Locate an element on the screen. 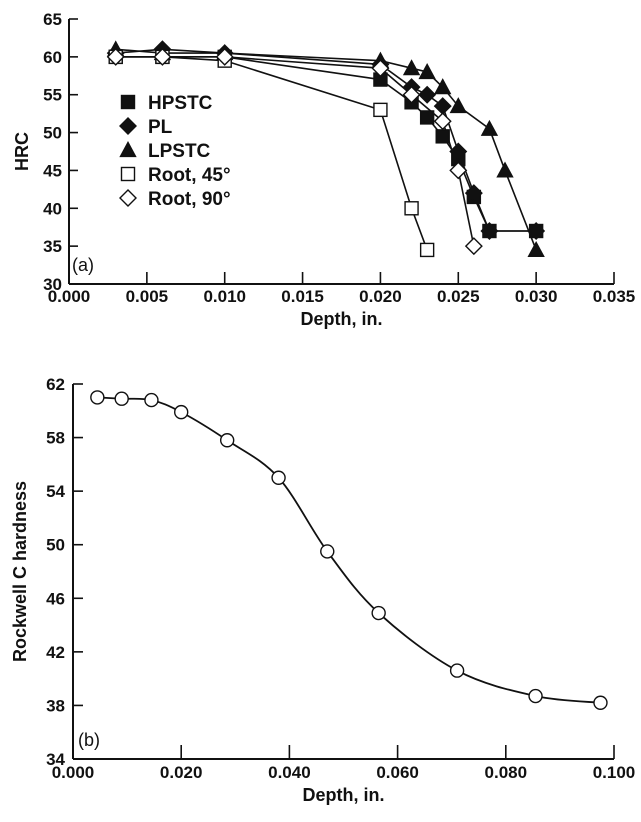 The image size is (641, 822). y-axis-title: HRC is located at coordinates (22, 151).